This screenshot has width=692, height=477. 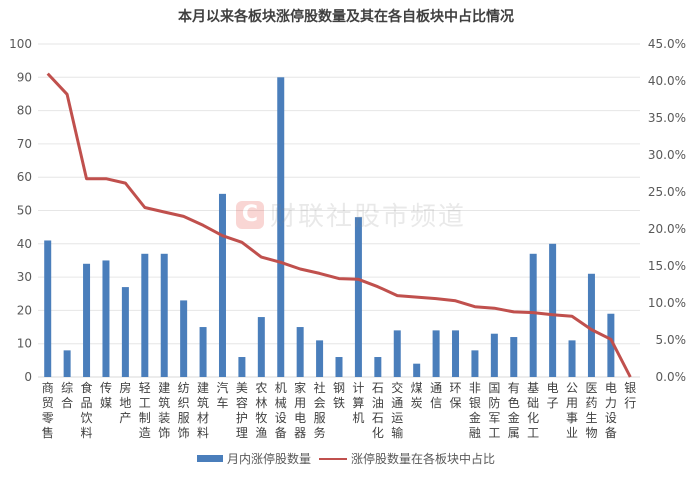 I want to click on x-label: 社会服务, so click(x=320, y=410).